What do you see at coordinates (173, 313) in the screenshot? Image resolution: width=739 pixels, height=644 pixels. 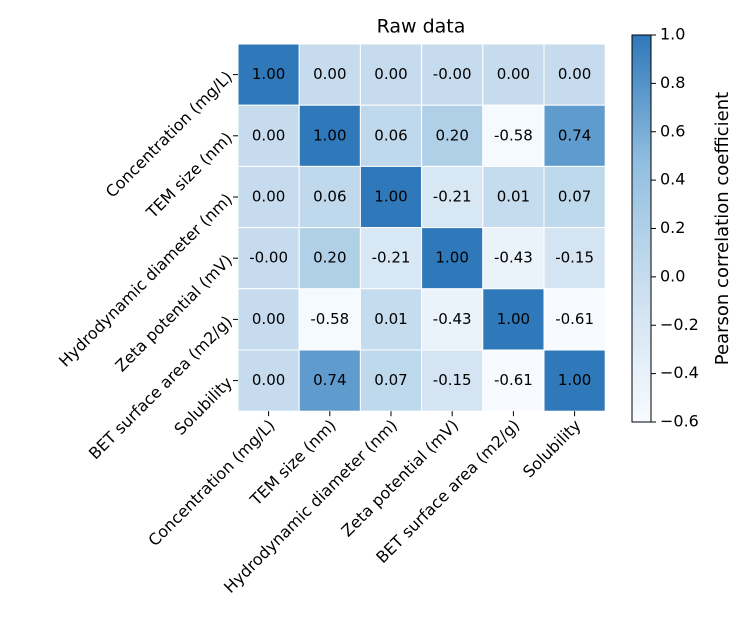 I see `y-tick-label: Zeta potential (mV)` at bounding box center [173, 313].